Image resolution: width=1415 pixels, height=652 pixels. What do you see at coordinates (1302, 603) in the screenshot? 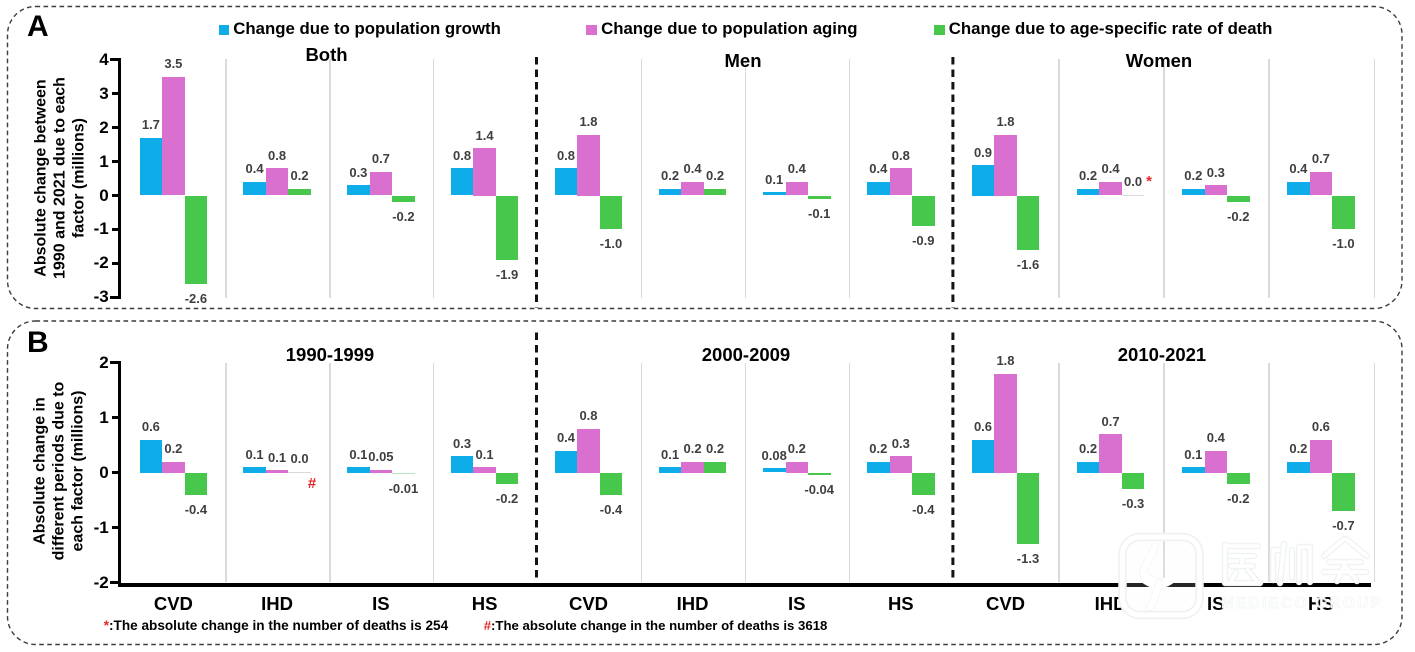
I see `svg-text: MEDIECO GROUP` at bounding box center [1302, 603].